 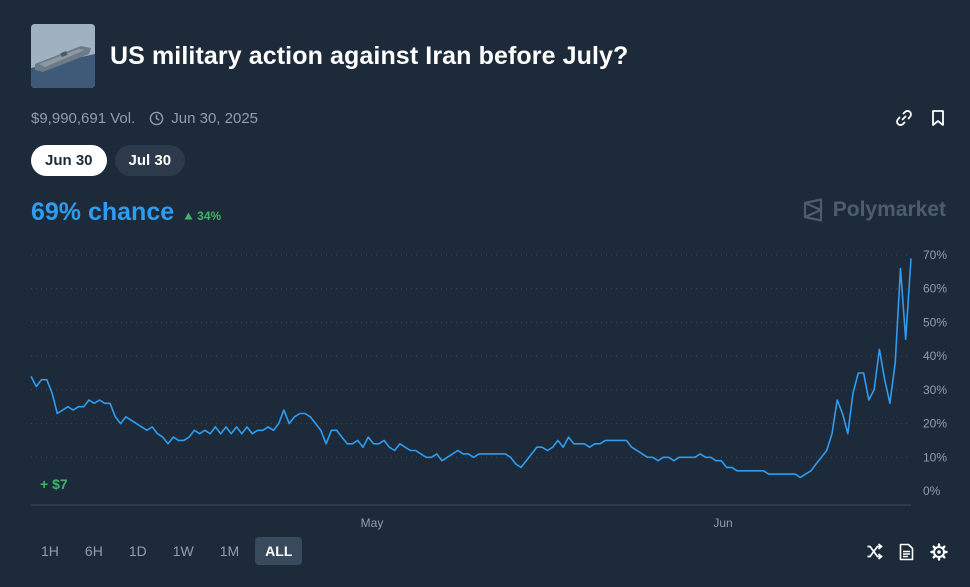 What do you see at coordinates (935, 255) in the screenshot?
I see `y-tick-label: 70%` at bounding box center [935, 255].